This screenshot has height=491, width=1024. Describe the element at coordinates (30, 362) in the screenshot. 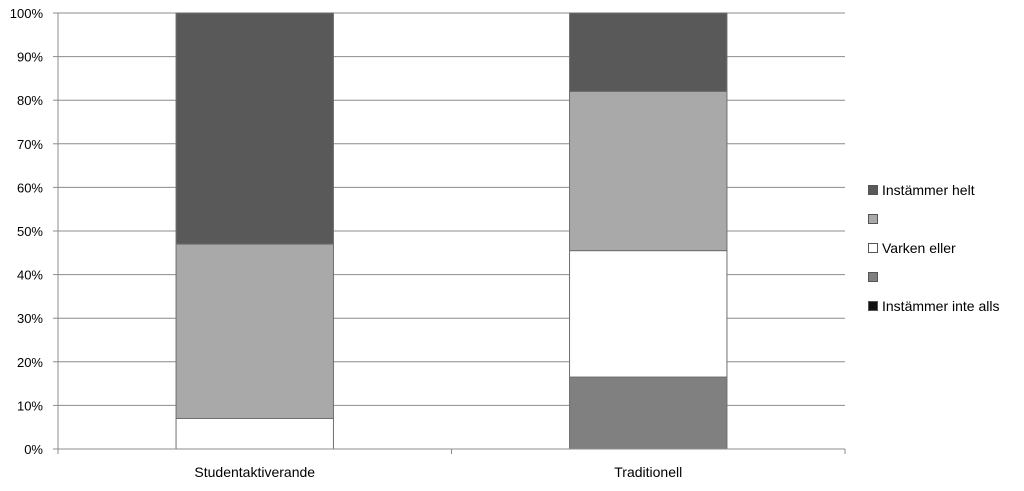

I see `y-tick-label: 20%` at that location.